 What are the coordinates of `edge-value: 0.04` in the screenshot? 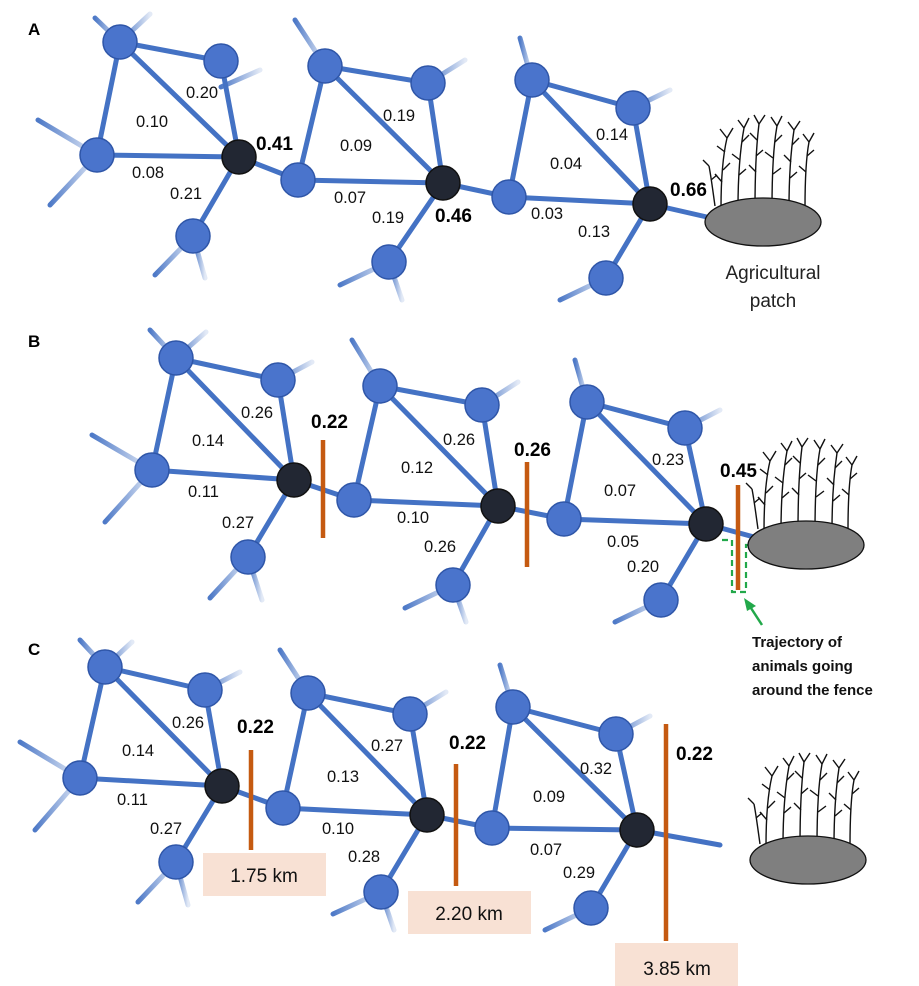 It's located at (566, 164).